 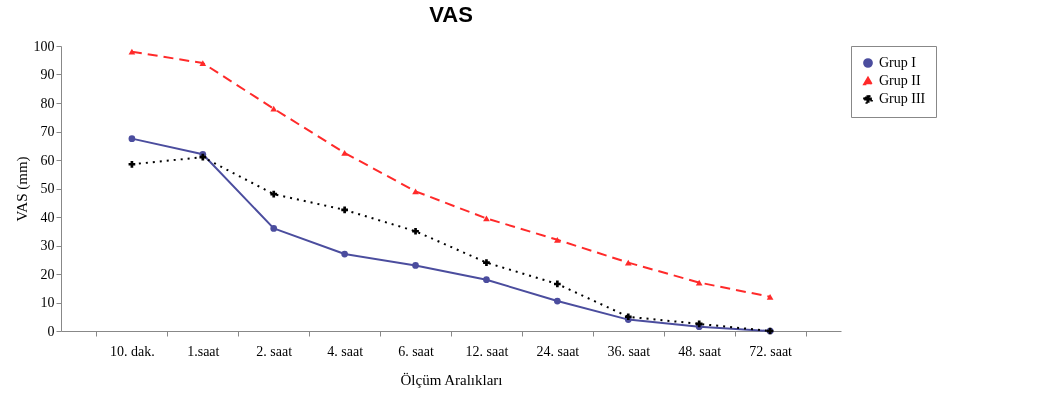 I want to click on y-tick-label: 20, so click(x=47, y=274).